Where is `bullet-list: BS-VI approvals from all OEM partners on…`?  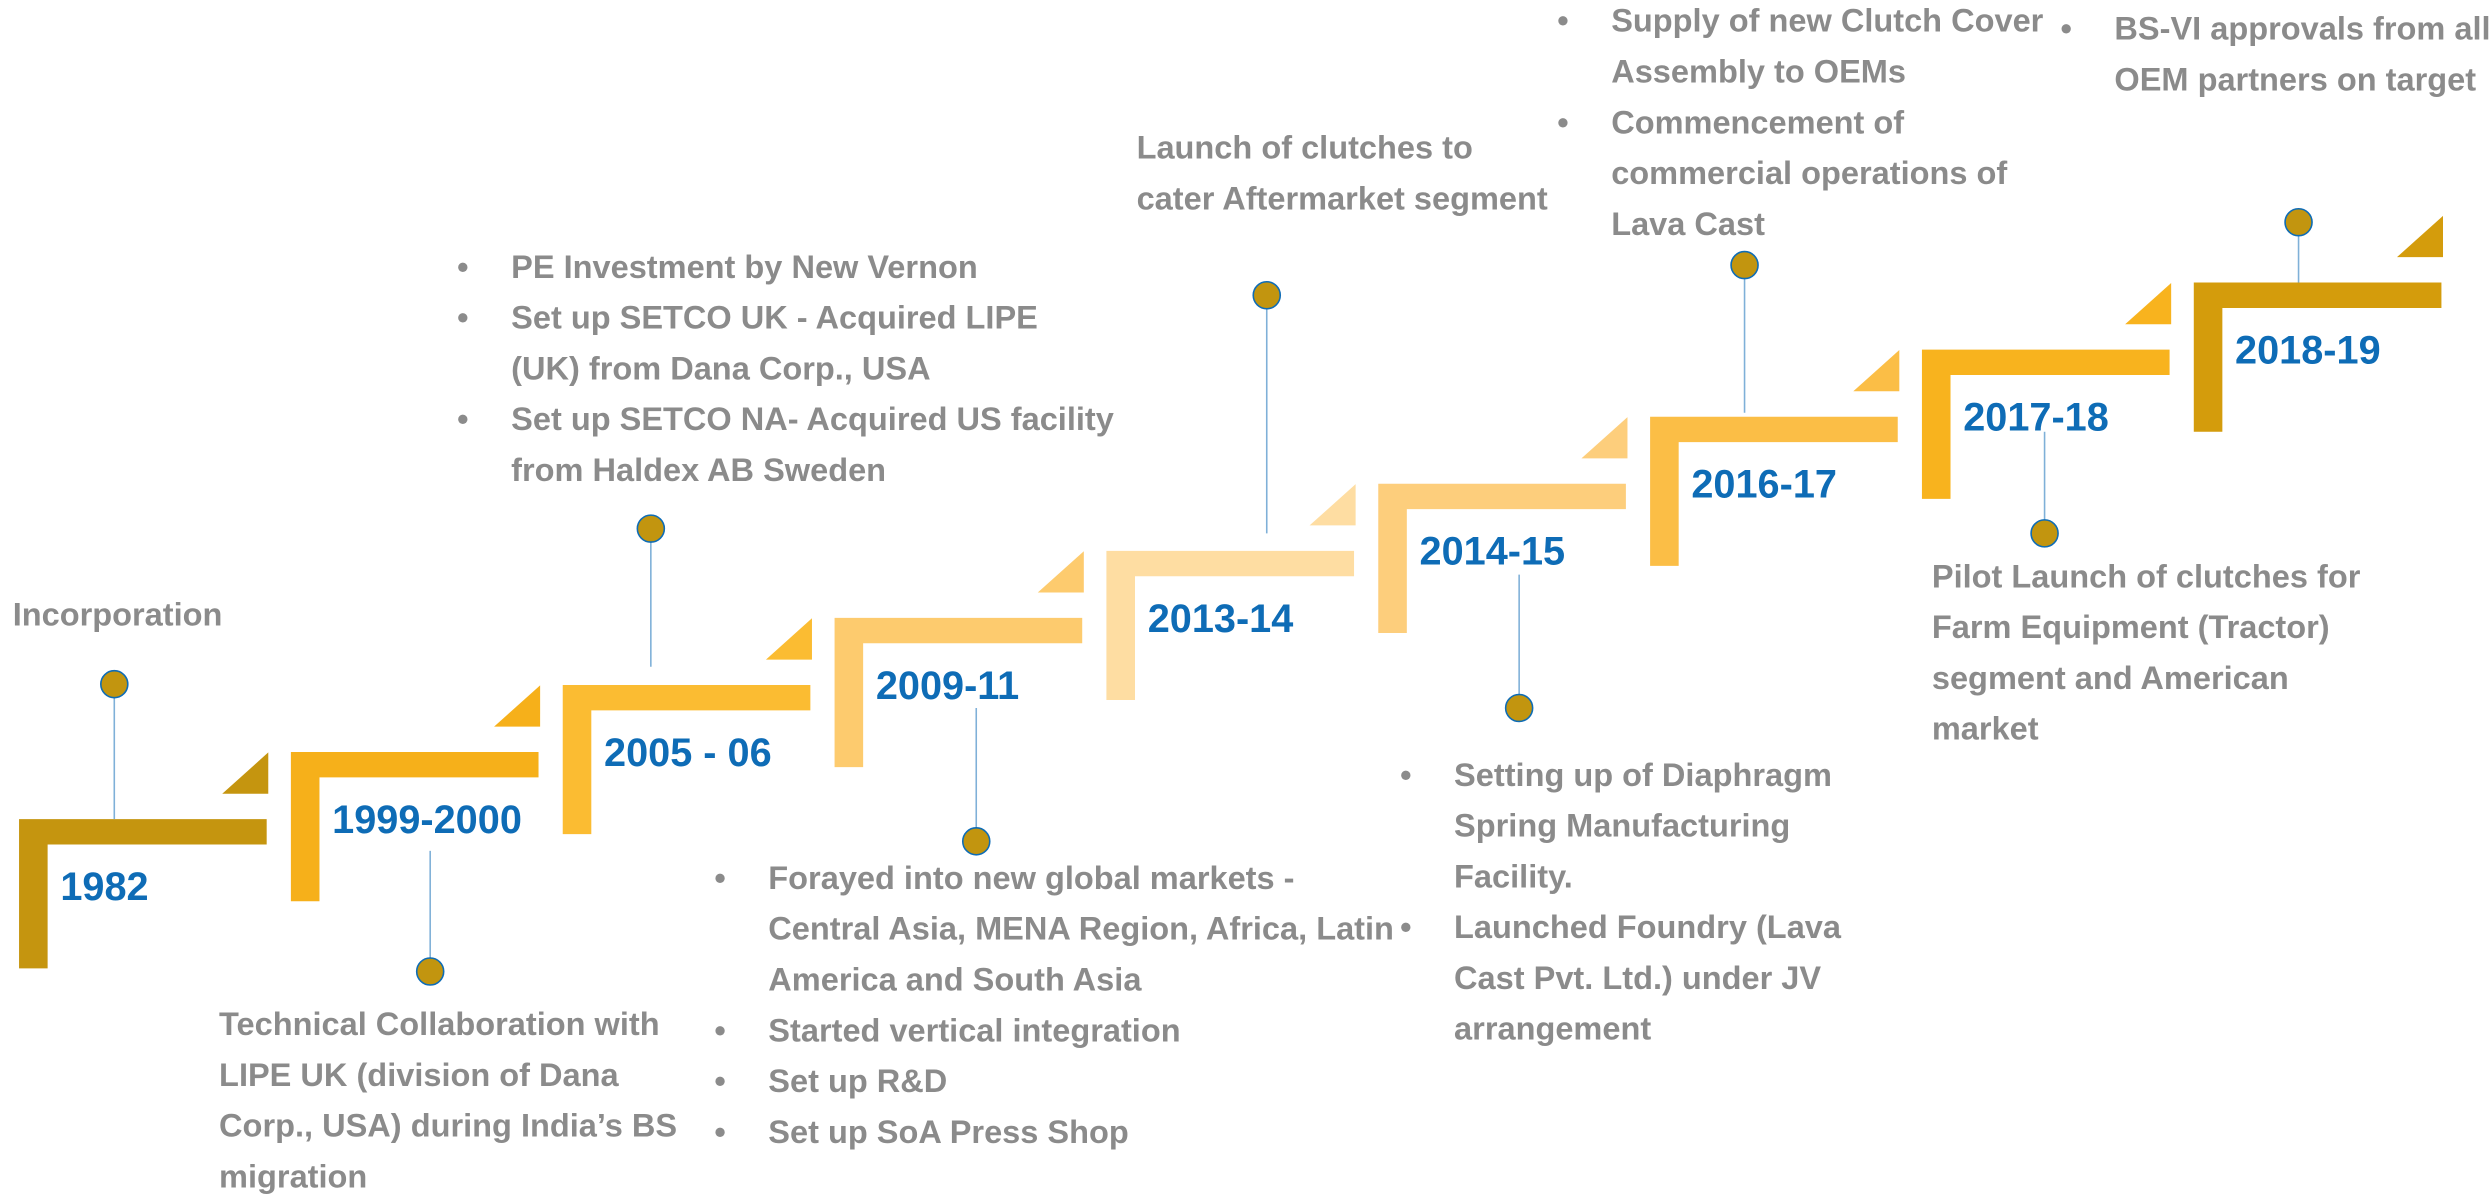
bullet-list: BS-VI approvals from all OEM partners on… is located at coordinates (2274, 56).